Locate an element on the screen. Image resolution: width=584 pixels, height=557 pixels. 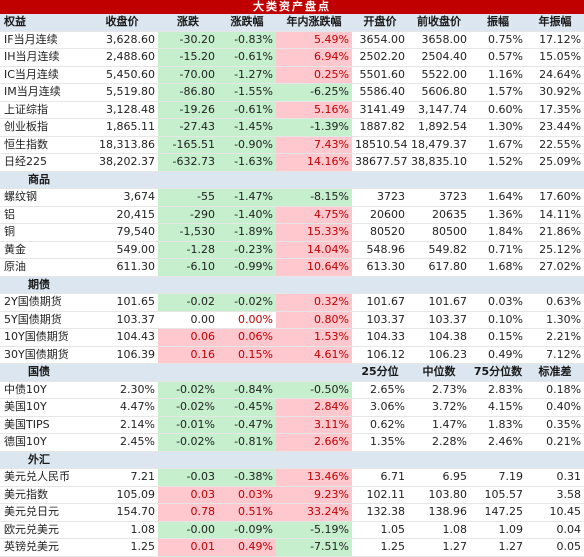
row-name: 创业板指 is located at coordinates (43, 127).